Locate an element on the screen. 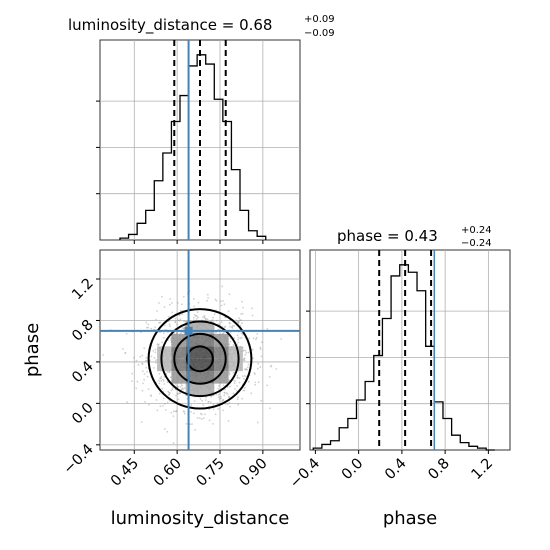  phase-x-tick-label-2: 0.4 is located at coordinates (396, 470).